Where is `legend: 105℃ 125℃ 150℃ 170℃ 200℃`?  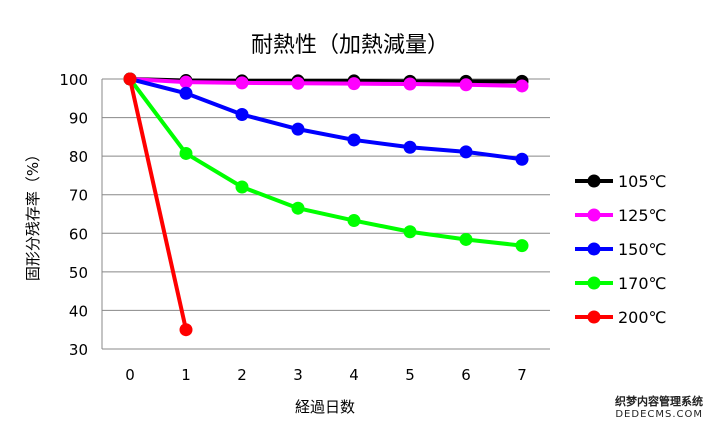 legend: 105℃ 125℃ 150℃ 170℃ 200℃ is located at coordinates (621, 249).